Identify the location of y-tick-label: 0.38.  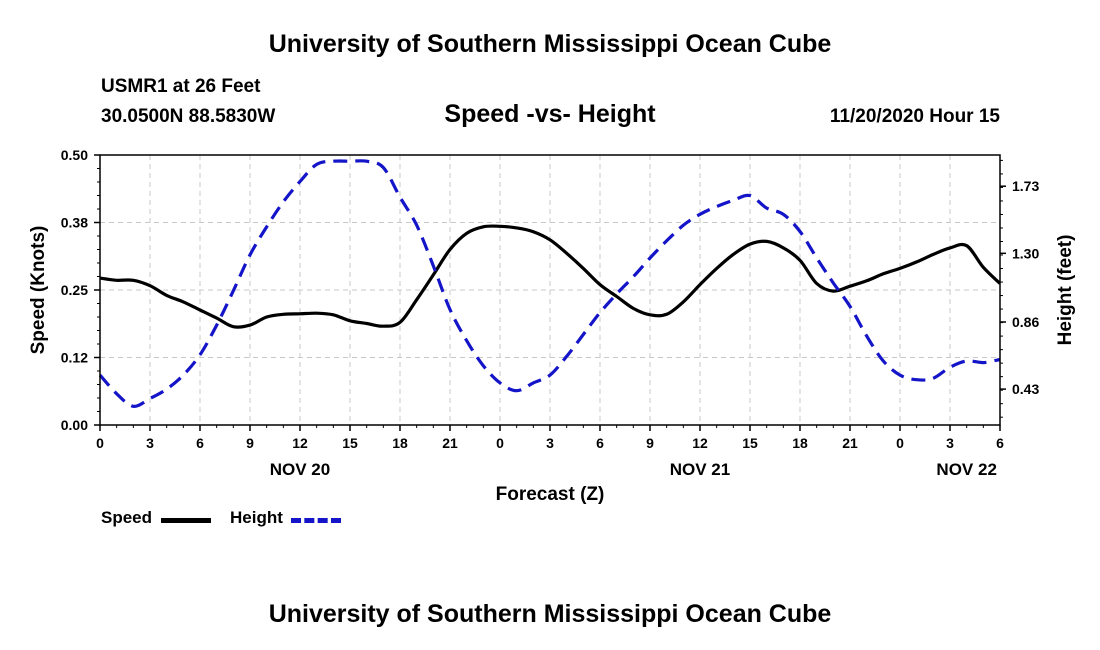
(74, 223).